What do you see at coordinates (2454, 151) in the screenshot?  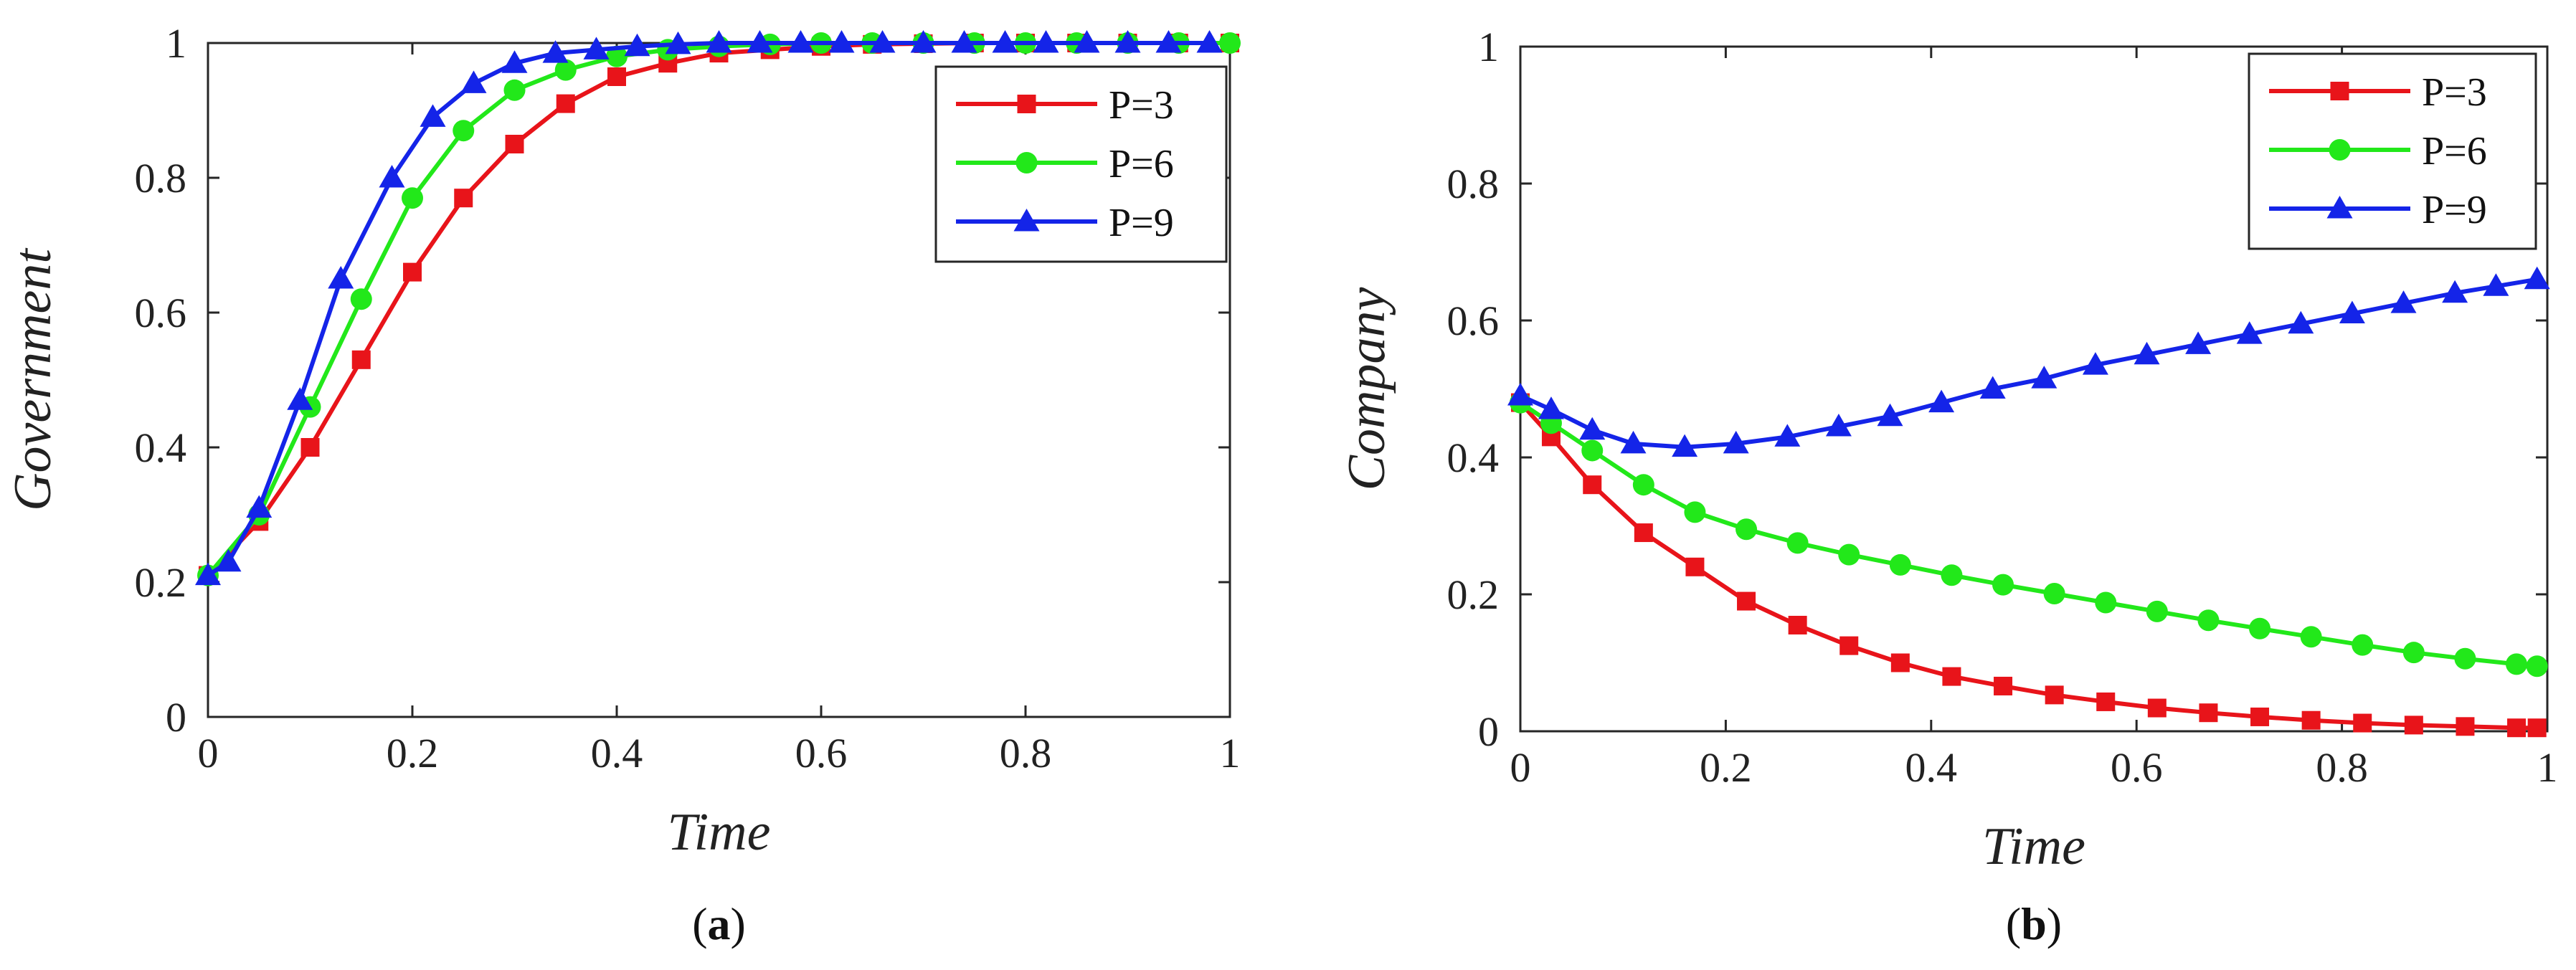 I see `legend-label: P=6` at bounding box center [2454, 151].